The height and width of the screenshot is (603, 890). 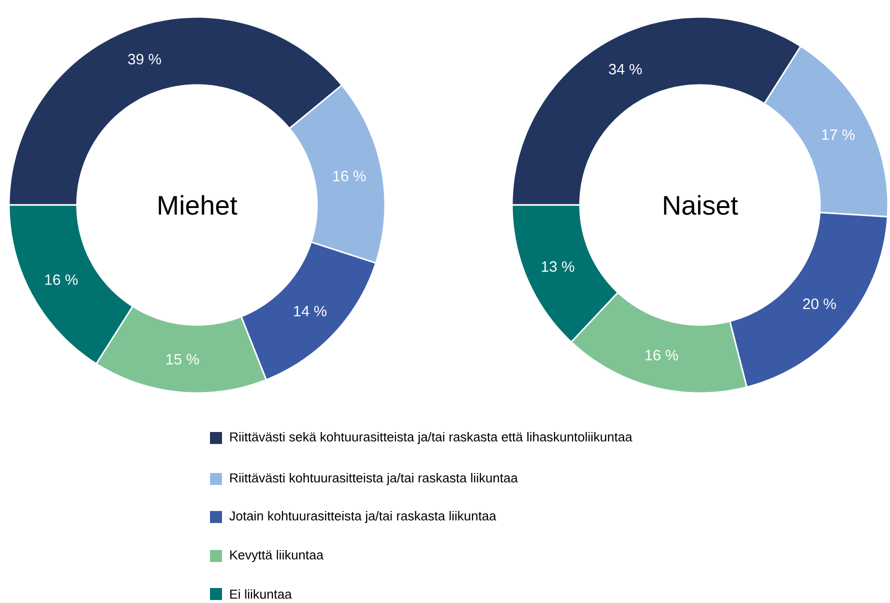 What do you see at coordinates (277, 556) in the screenshot?
I see `legend-label: Kevyttä liikuntaa` at bounding box center [277, 556].